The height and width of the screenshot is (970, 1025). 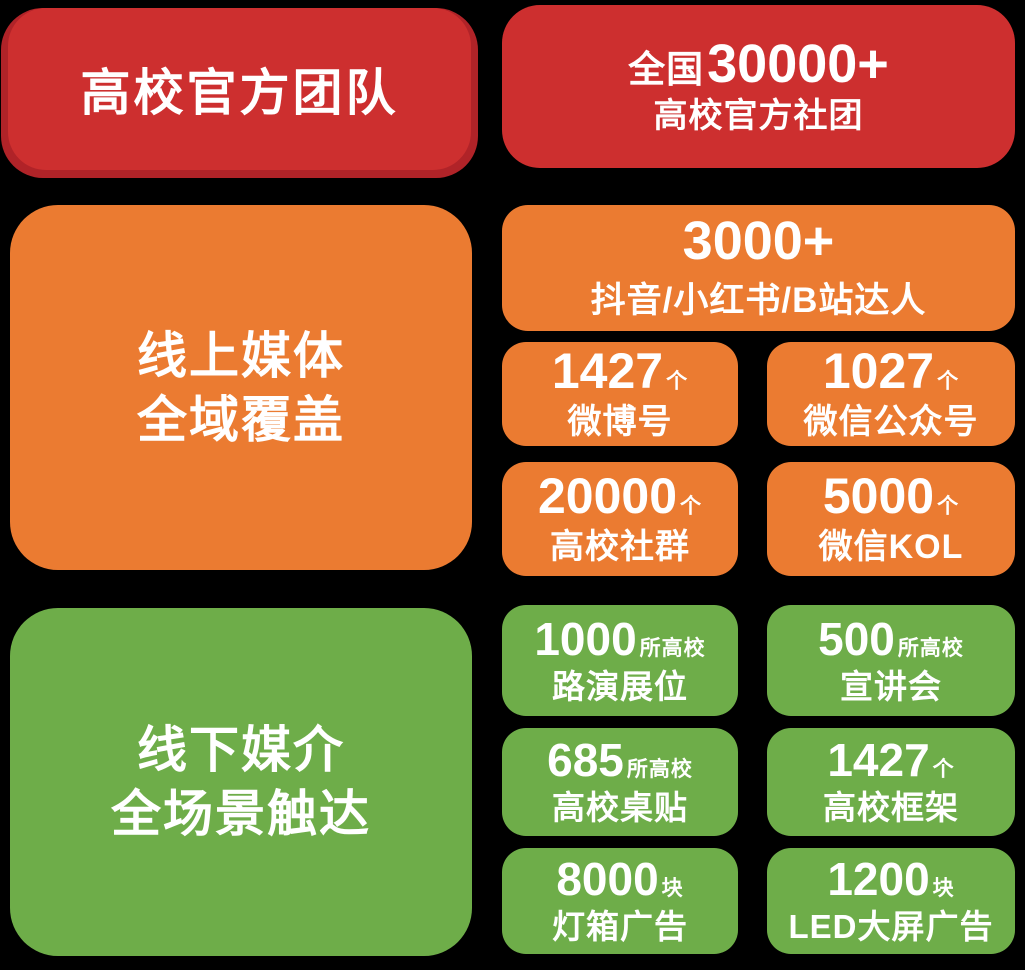 What do you see at coordinates (891, 808) in the screenshot?
I see `stat-label: 高校框架` at bounding box center [891, 808].